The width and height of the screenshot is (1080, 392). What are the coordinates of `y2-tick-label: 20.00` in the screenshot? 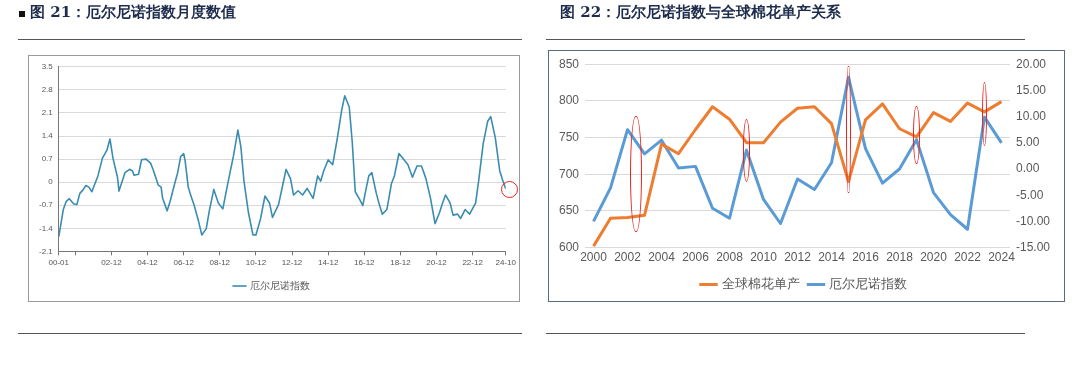 It's located at (1031, 63).